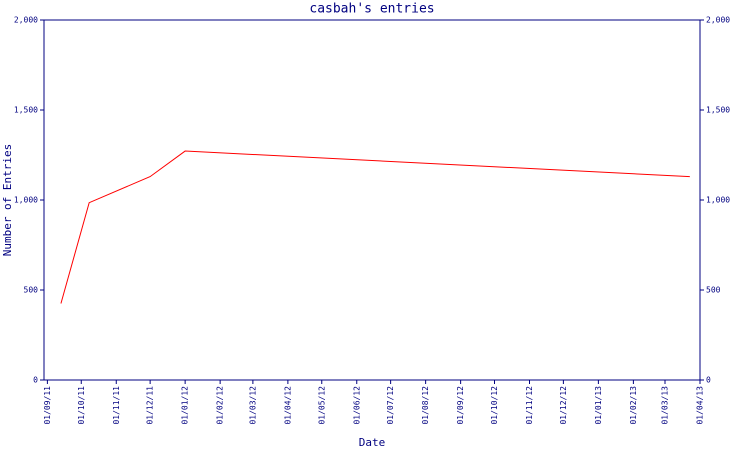 The height and width of the screenshot is (454, 750). I want to click on chart-title: casbah's entries, so click(371, 9).